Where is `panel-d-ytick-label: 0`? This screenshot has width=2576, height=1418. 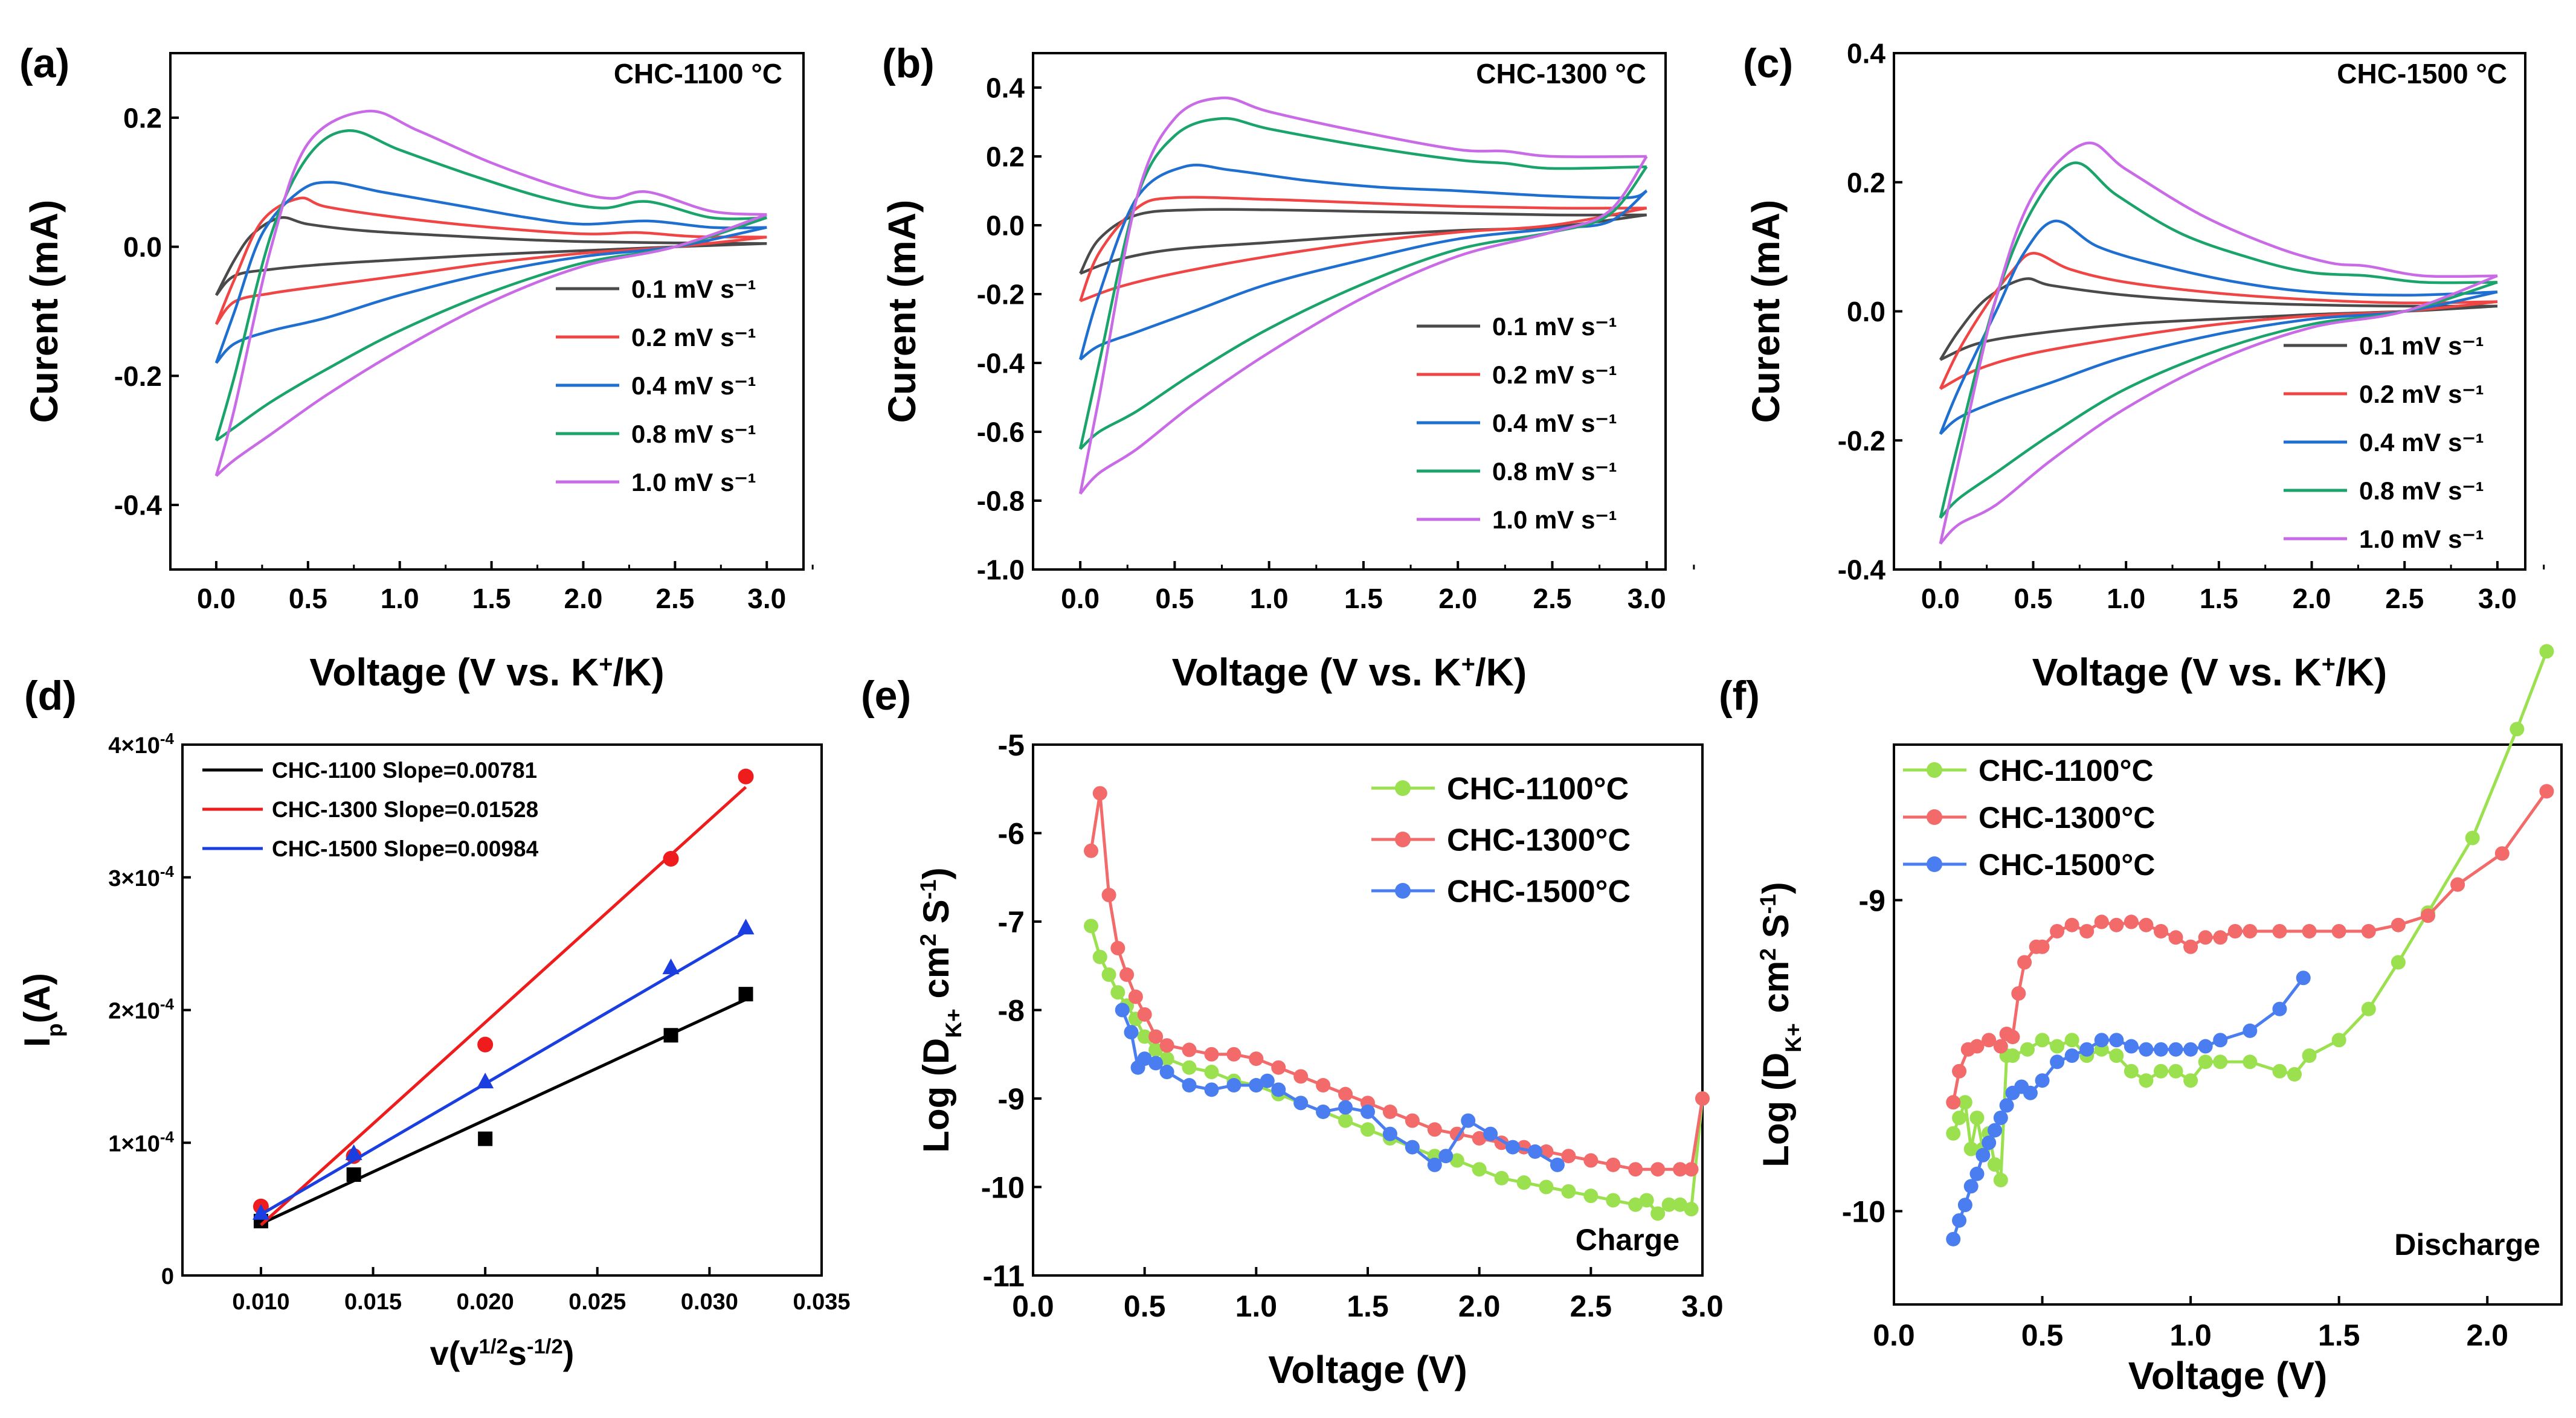
panel-d-ytick-label: 0 is located at coordinates (167, 1276).